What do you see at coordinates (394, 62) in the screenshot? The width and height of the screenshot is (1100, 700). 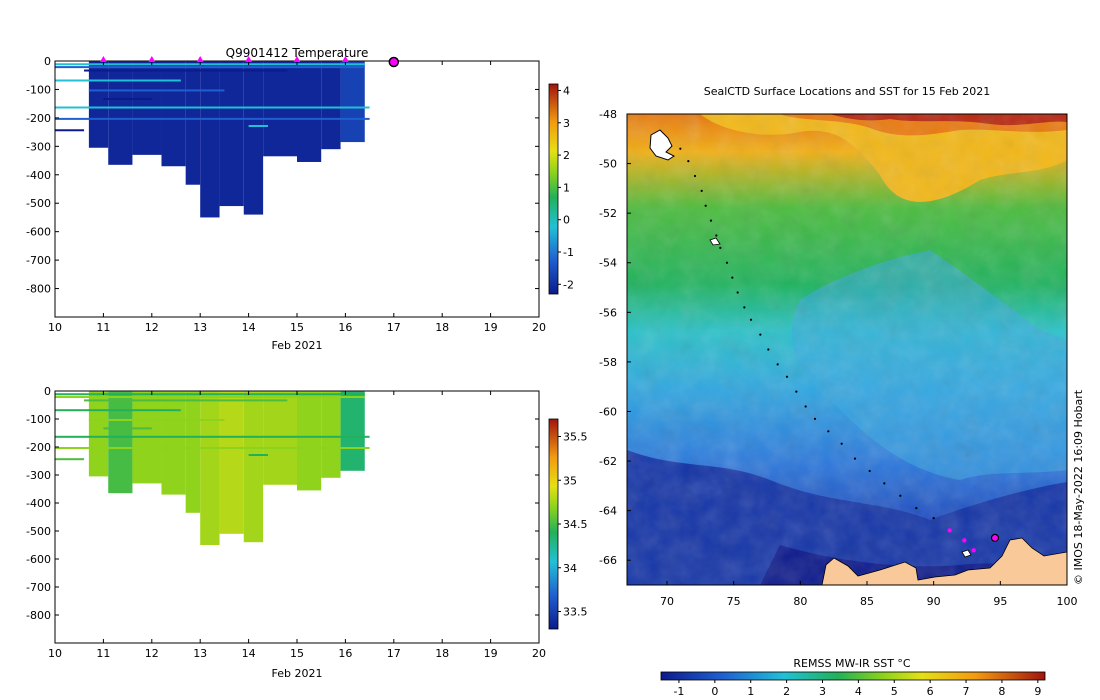 I see `current-profile-marker` at bounding box center [394, 62].